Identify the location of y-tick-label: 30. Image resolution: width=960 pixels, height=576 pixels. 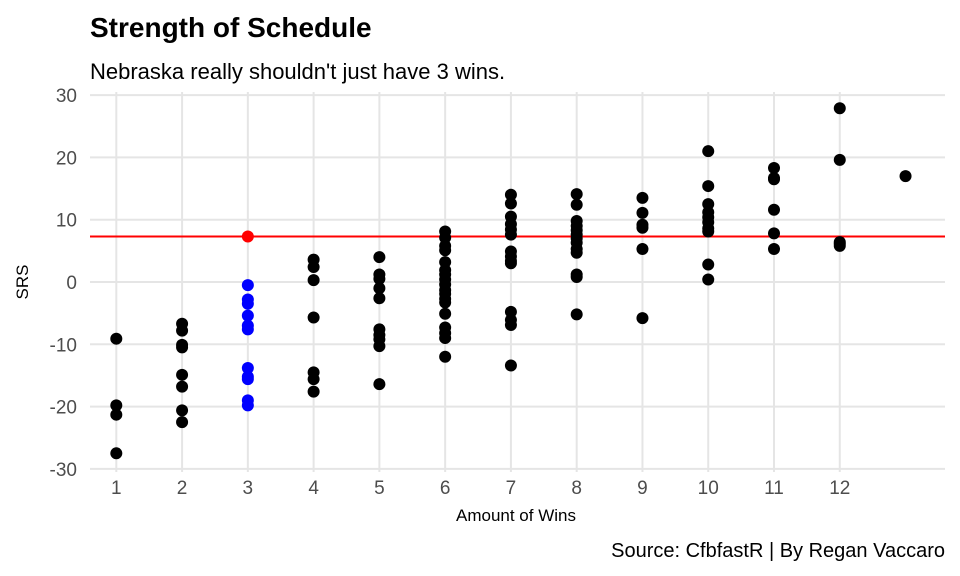
(66, 96).